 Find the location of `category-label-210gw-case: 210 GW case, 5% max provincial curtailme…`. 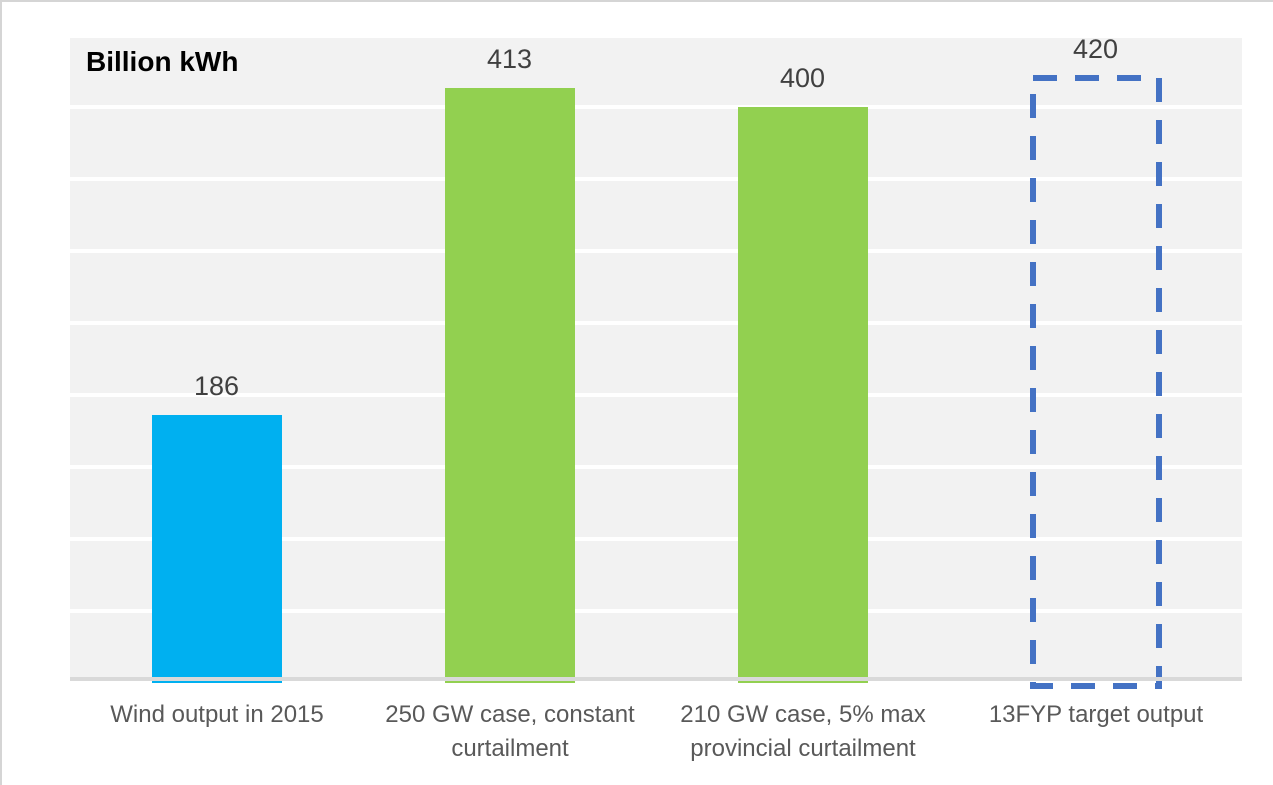

category-label-210gw-case: 210 GW case, 5% max provincial curtailme… is located at coordinates (803, 731).